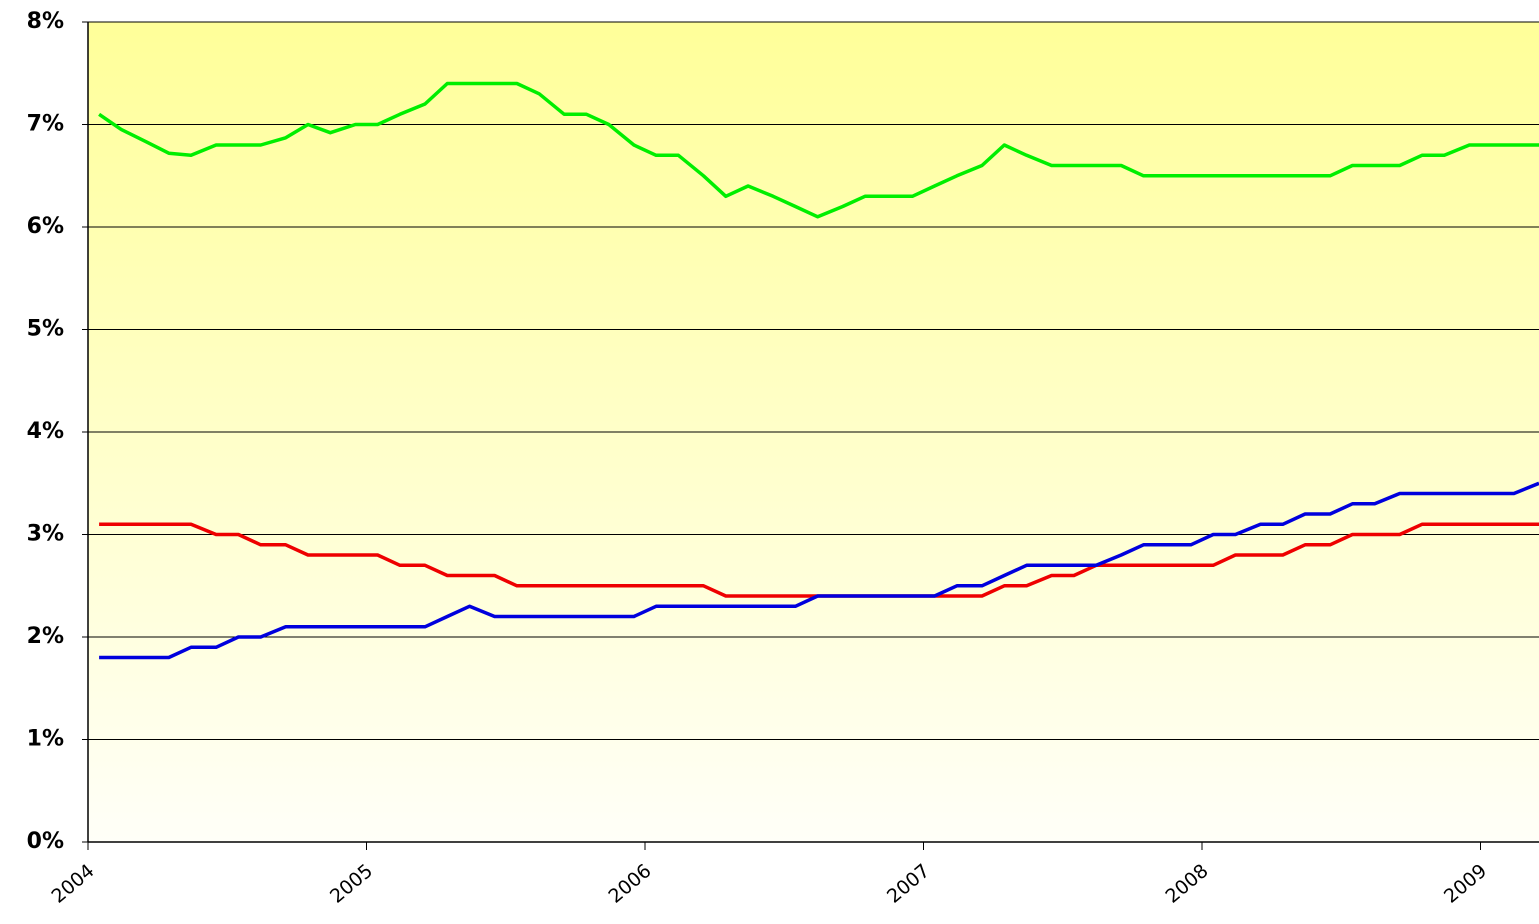  I want to click on x-tick-label: 2007, so click(908, 884).